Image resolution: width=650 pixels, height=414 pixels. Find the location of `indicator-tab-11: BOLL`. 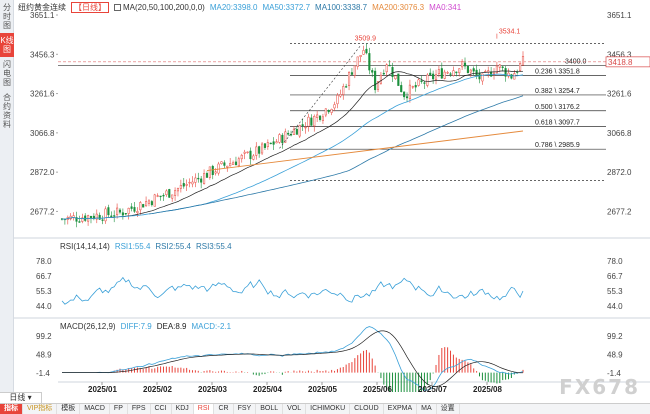

indicator-tab-11: BOLL is located at coordinates (270, 409).